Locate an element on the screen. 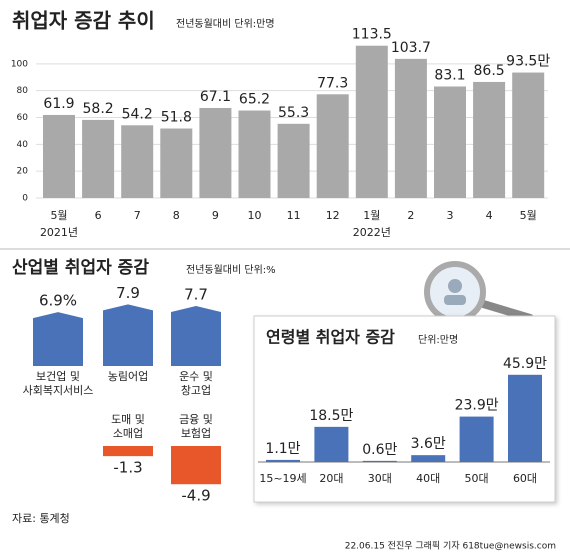 The image size is (570, 555). x-tick-label: 6 is located at coordinates (98, 215).